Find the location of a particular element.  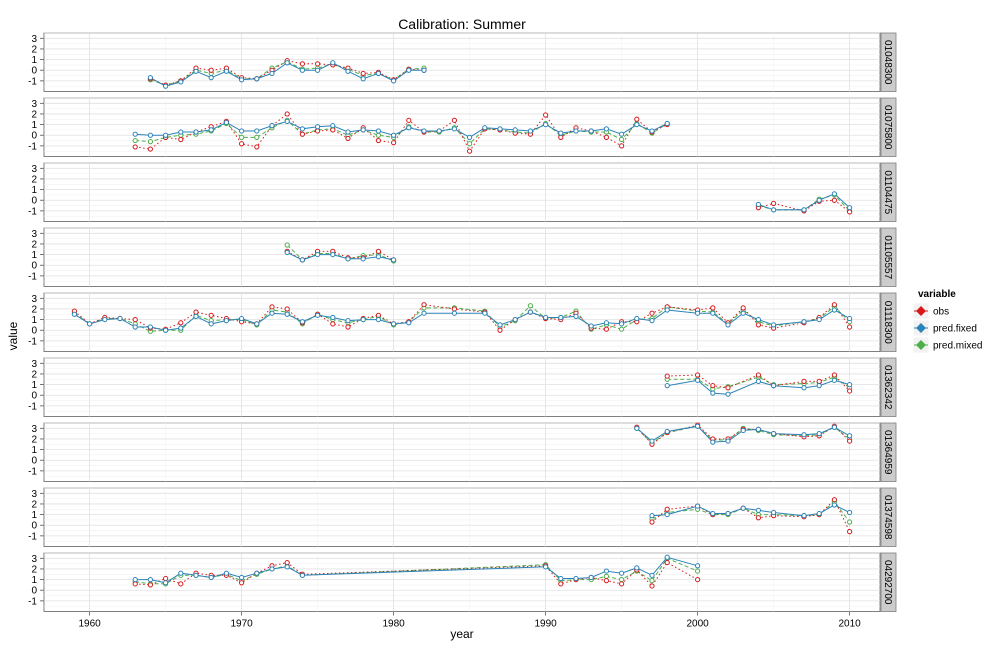

x-tick-label: 1960 is located at coordinates (89, 624).